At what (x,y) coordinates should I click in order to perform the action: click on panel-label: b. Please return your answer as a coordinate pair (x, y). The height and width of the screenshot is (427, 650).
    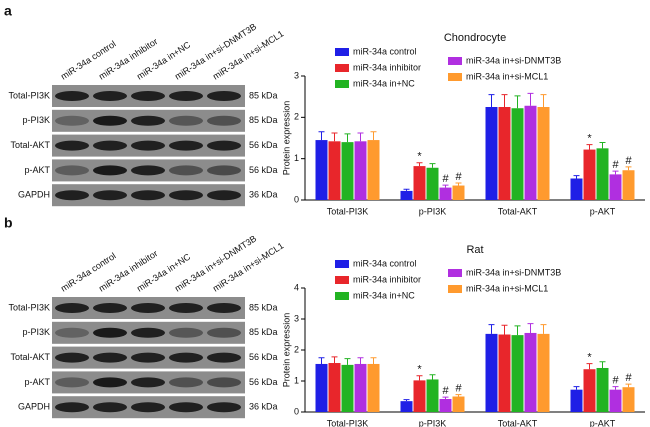
    Looking at the image, I should click on (8, 223).